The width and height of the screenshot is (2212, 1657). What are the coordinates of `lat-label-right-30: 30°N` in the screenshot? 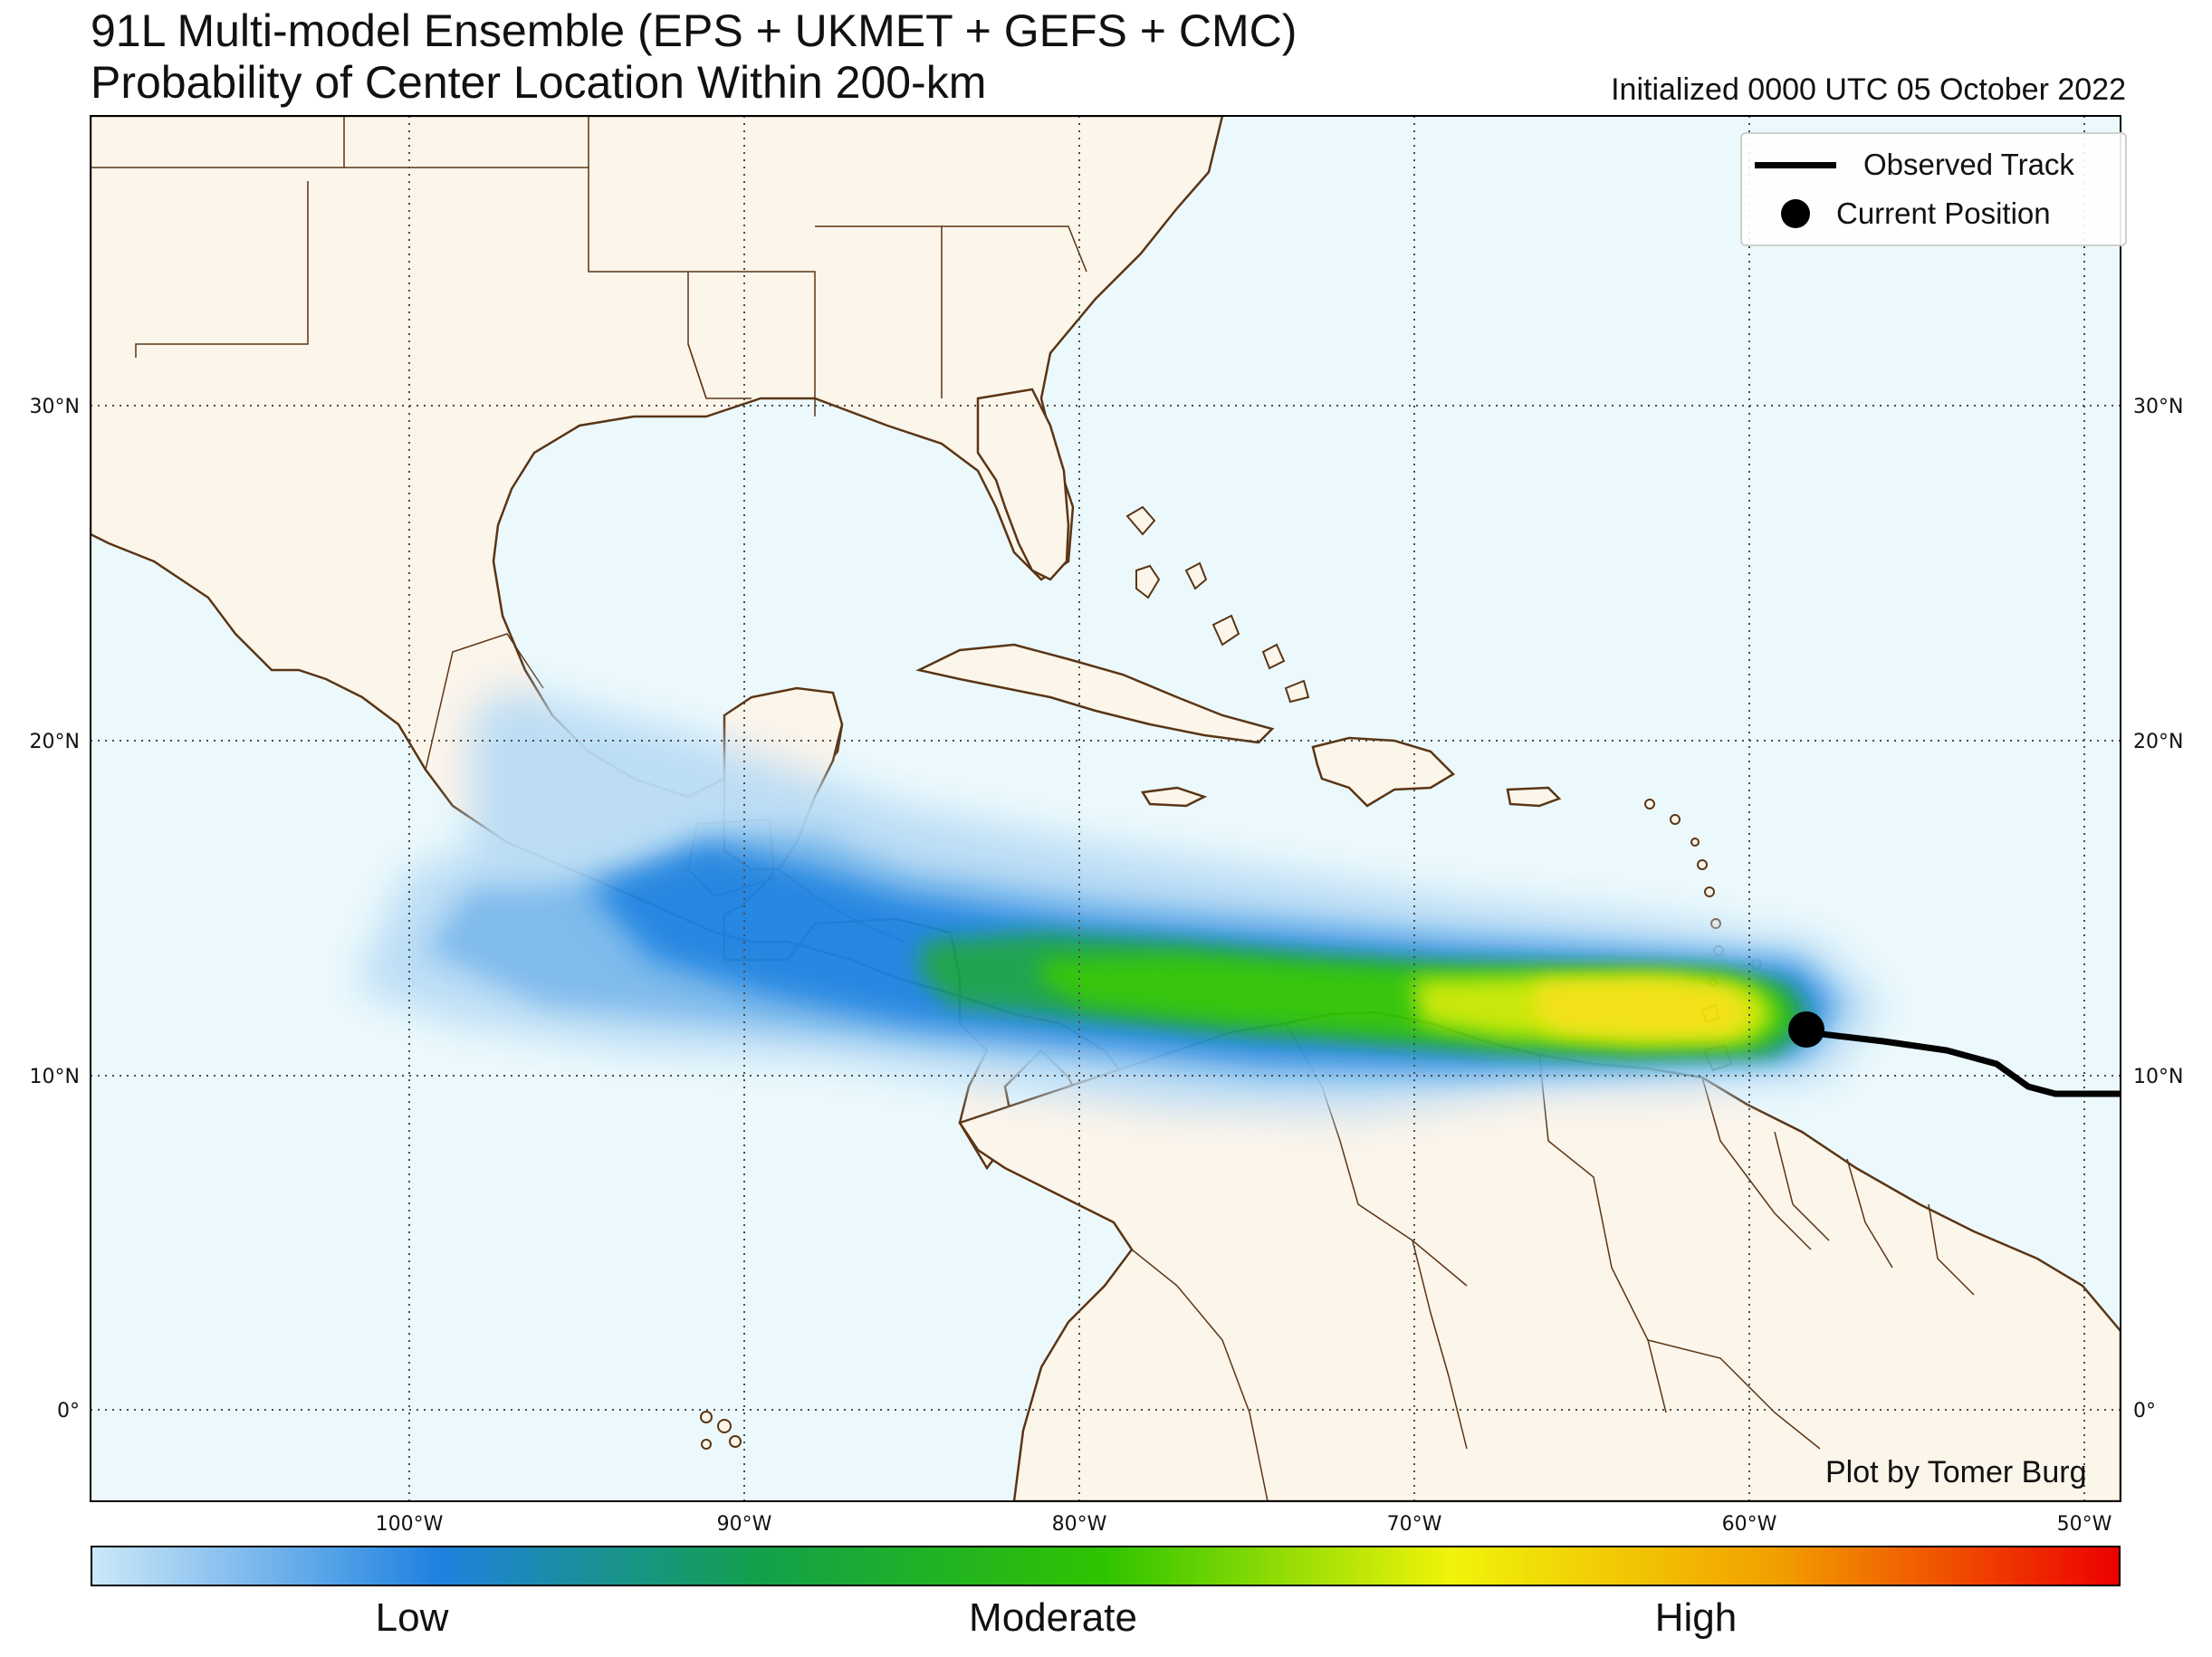 It's located at (2158, 407).